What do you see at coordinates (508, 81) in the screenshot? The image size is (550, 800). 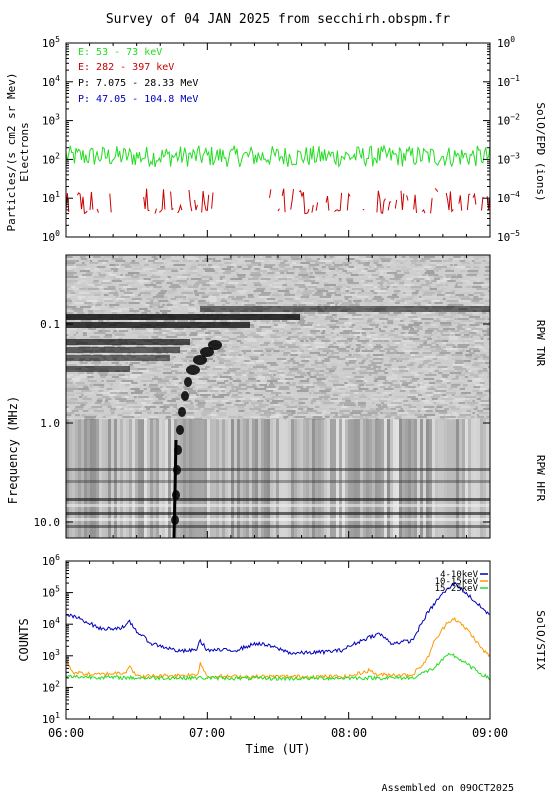 I see `epd-right-y-tick-label: 10−1` at bounding box center [508, 81].